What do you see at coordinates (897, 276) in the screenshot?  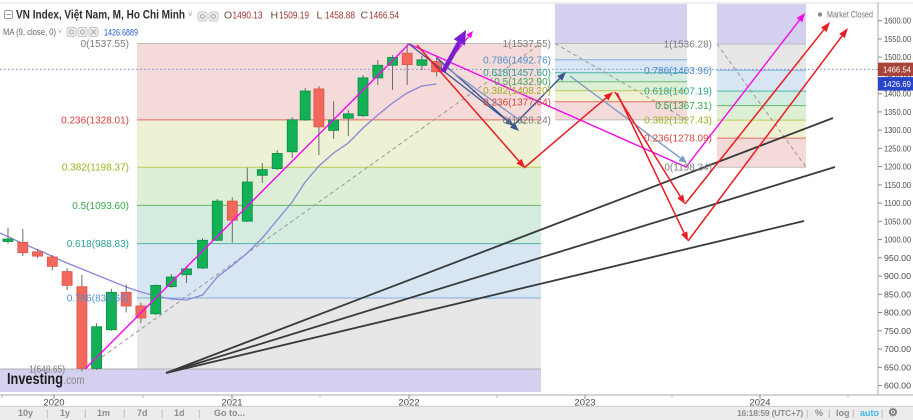 I see `svg-text: 900.00` at bounding box center [897, 276].